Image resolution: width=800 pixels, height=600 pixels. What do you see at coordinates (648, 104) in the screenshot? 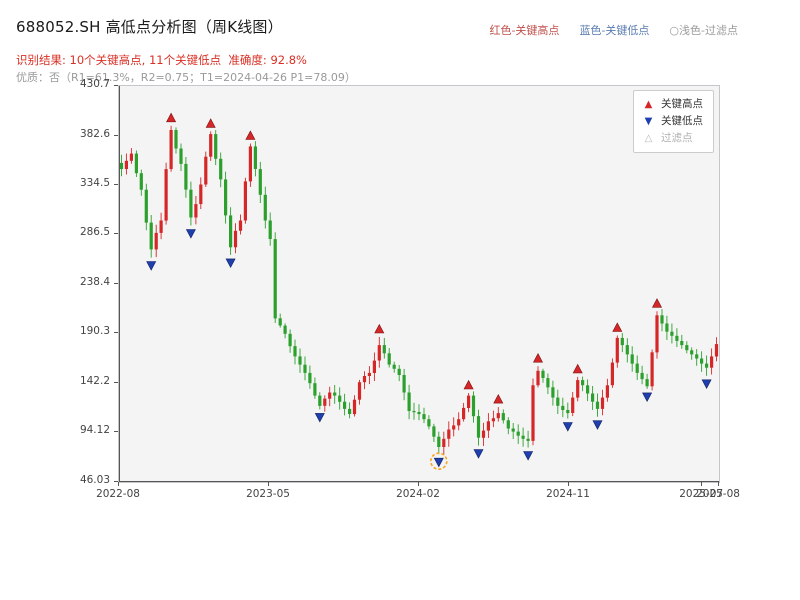
I see `triangle-up-icon: ▲` at bounding box center [648, 104].